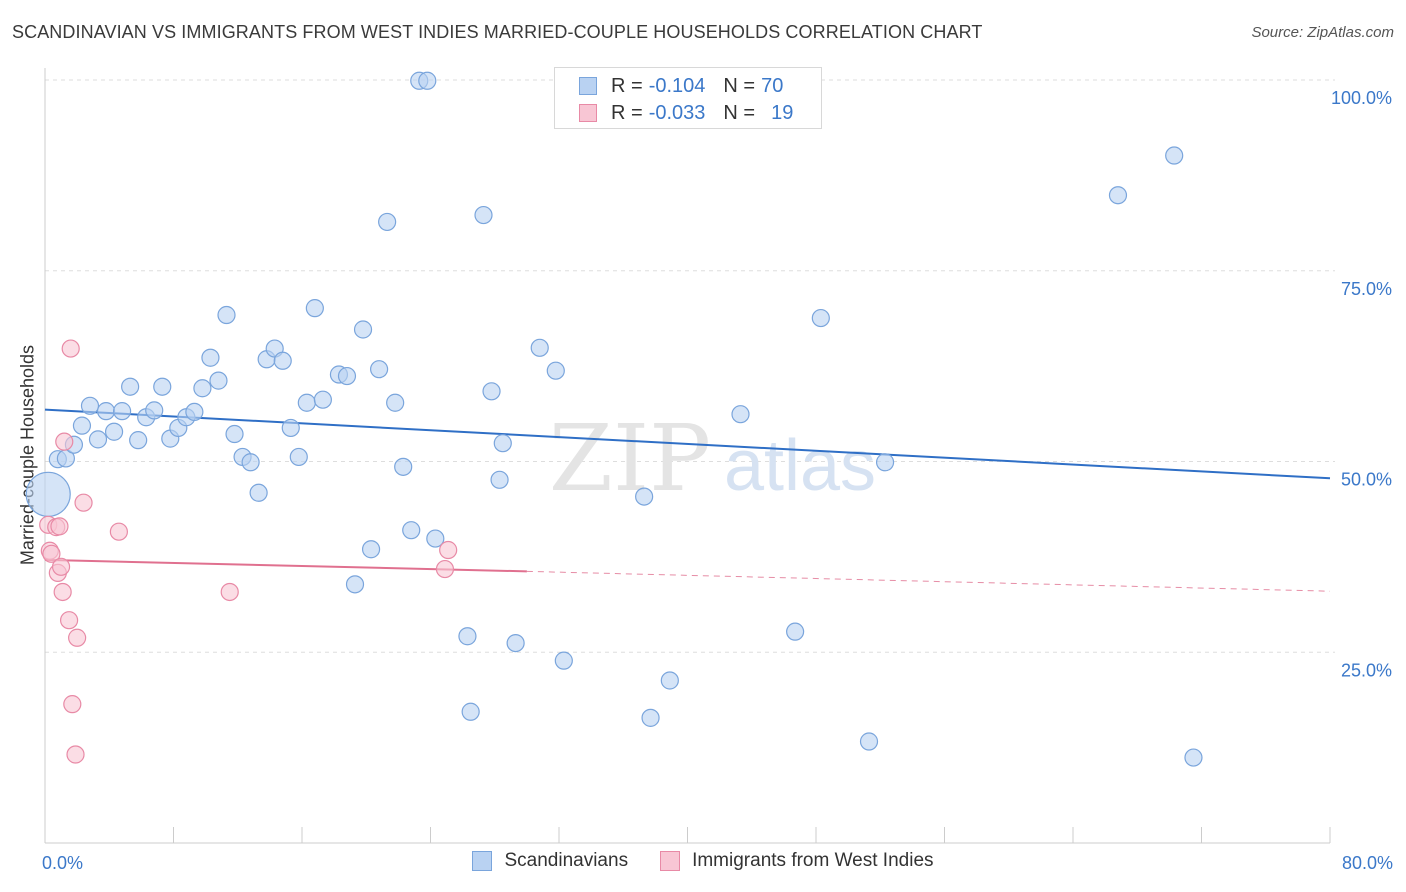  I want to click on legend-label-scandinavians: Scandinavians, so click(566, 860).